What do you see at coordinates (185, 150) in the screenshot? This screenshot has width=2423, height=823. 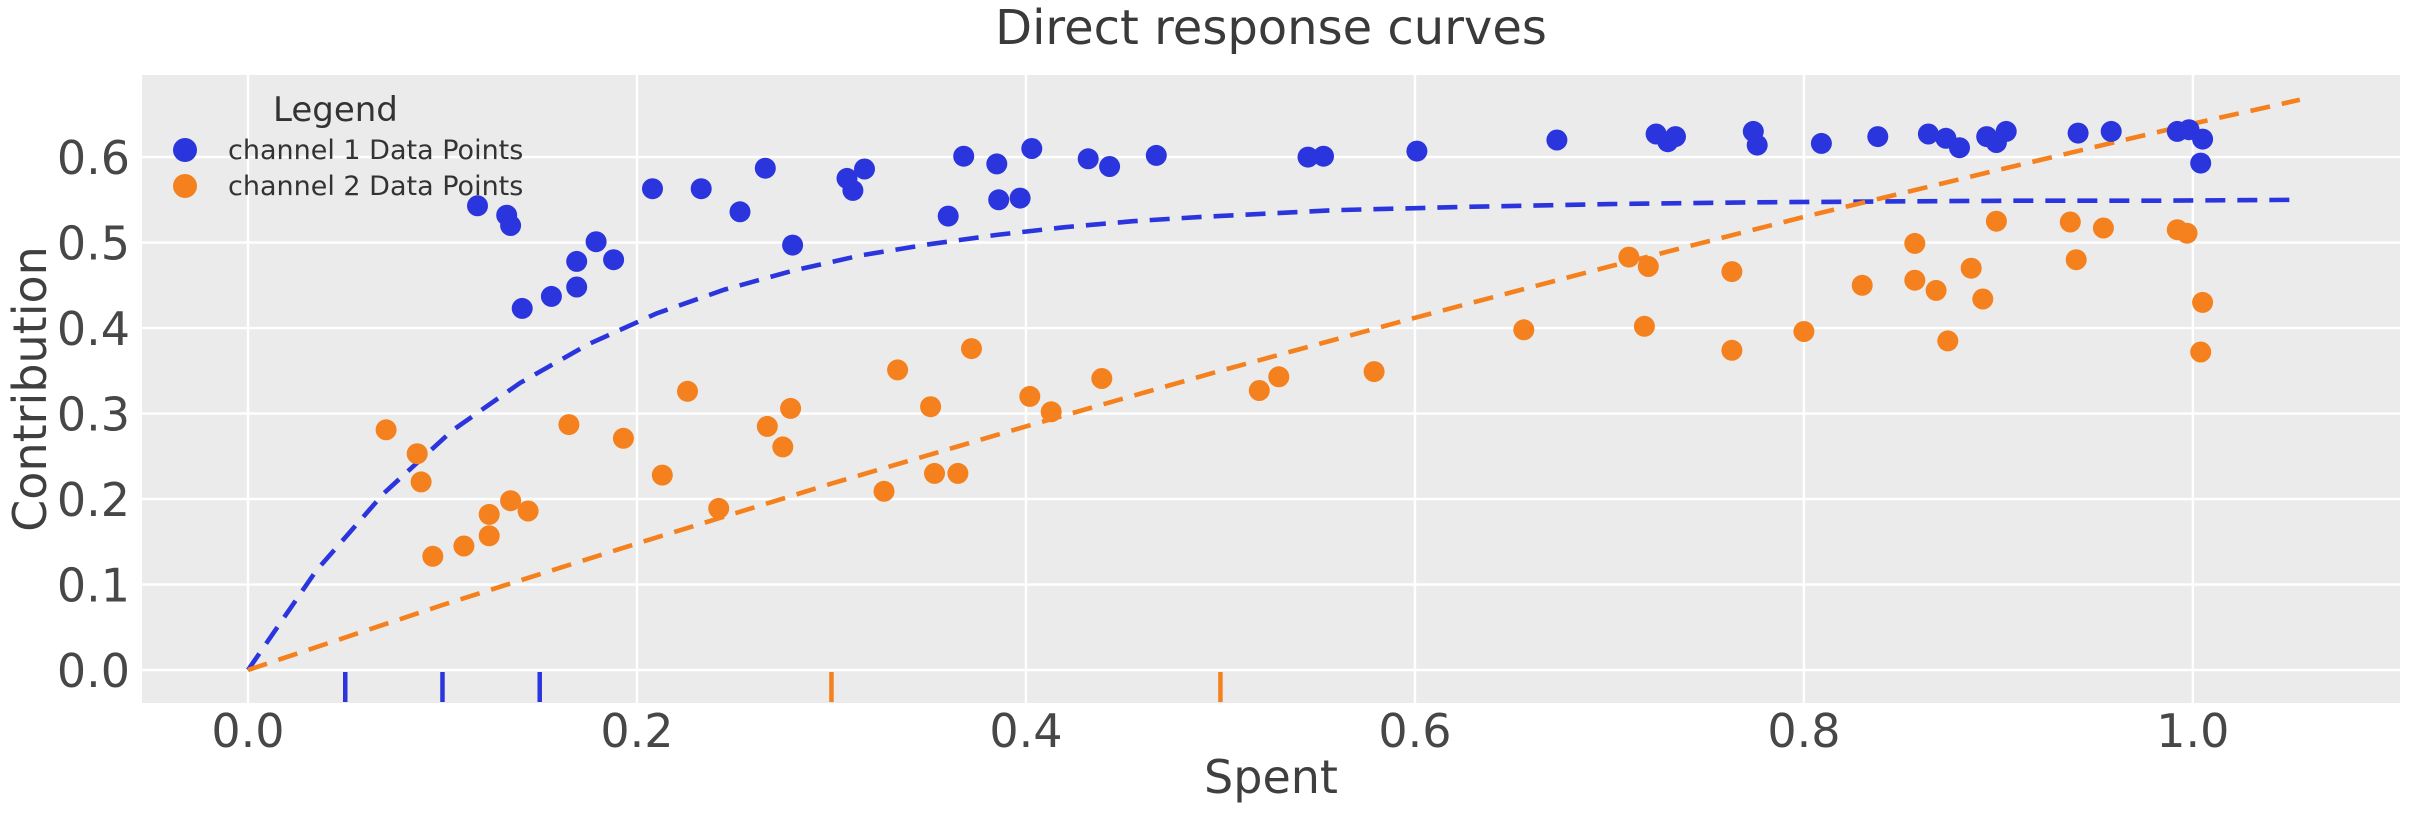 I see `channel-1-marker-icon` at bounding box center [185, 150].